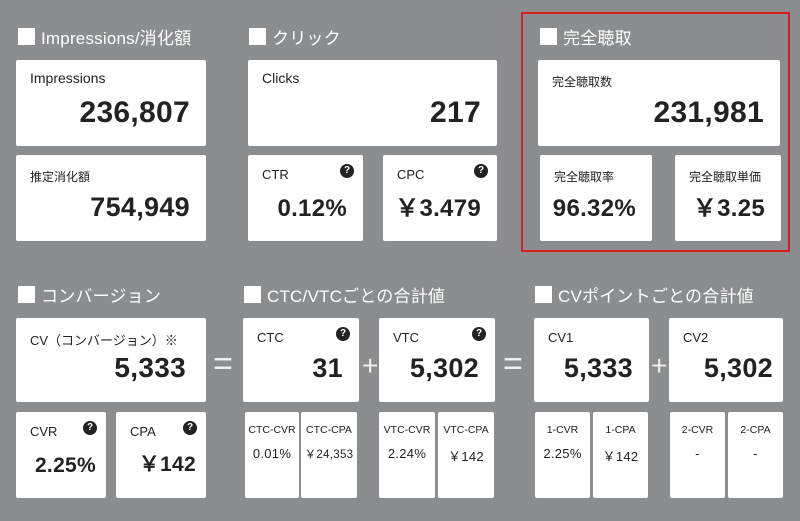 The height and width of the screenshot is (521, 800). I want to click on card-ctc-cvr: CTC-CVR 0.01%, so click(272, 455).